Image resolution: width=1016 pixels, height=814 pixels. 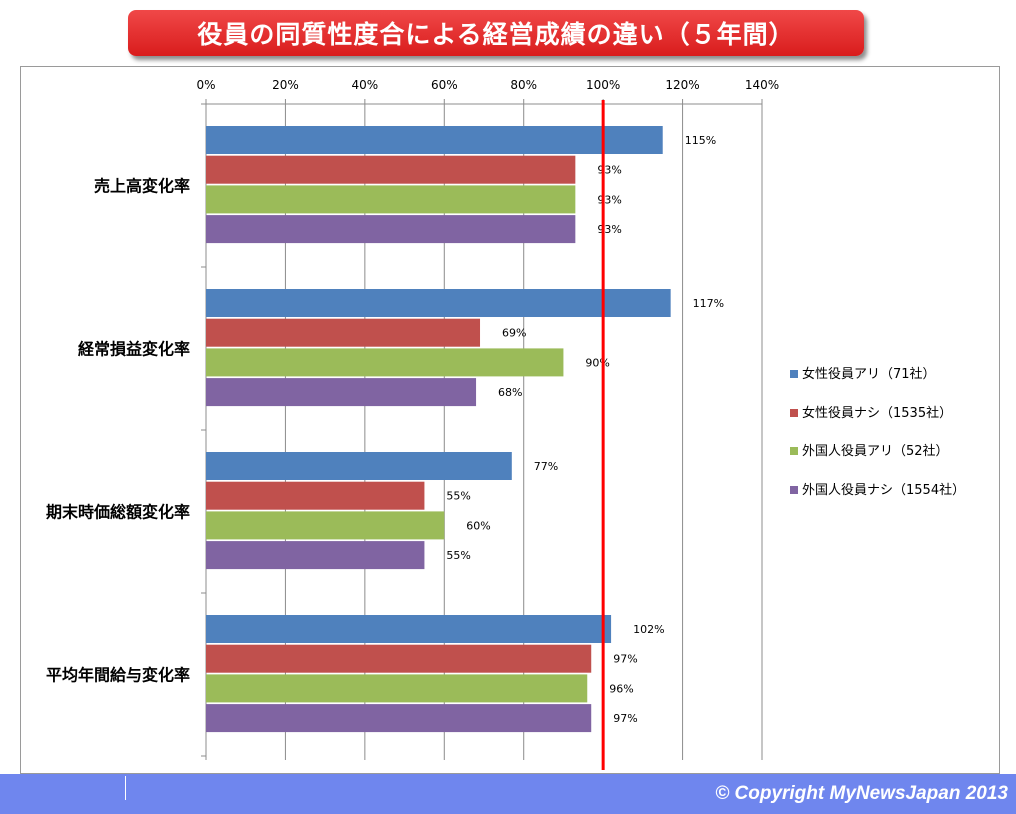 I want to click on footer-divider, so click(x=125, y=788).